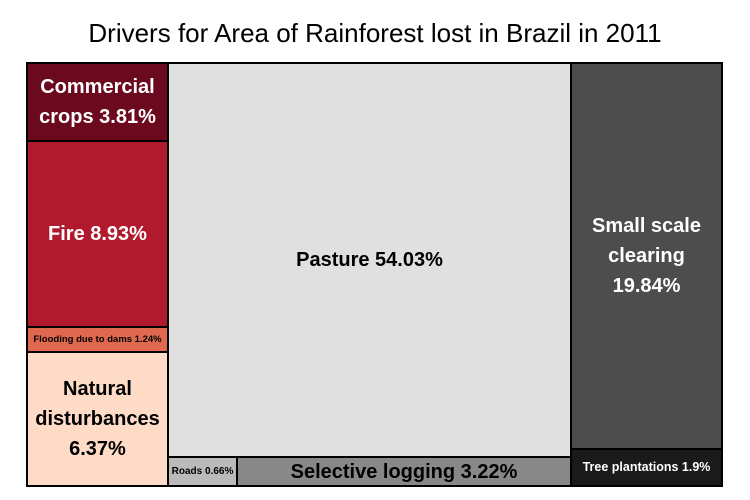 Image resolution: width=750 pixels, height=500 pixels. I want to click on treemap-cell-label: Tree plantations 1.9%, so click(646, 467).